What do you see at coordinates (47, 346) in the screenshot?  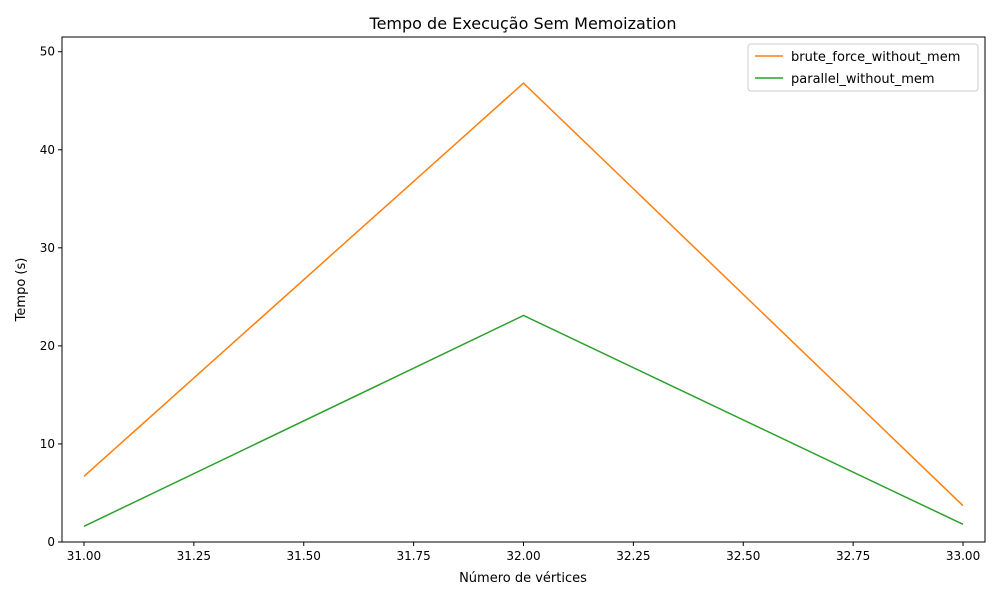 I see `y-tick-label: 20` at bounding box center [47, 346].